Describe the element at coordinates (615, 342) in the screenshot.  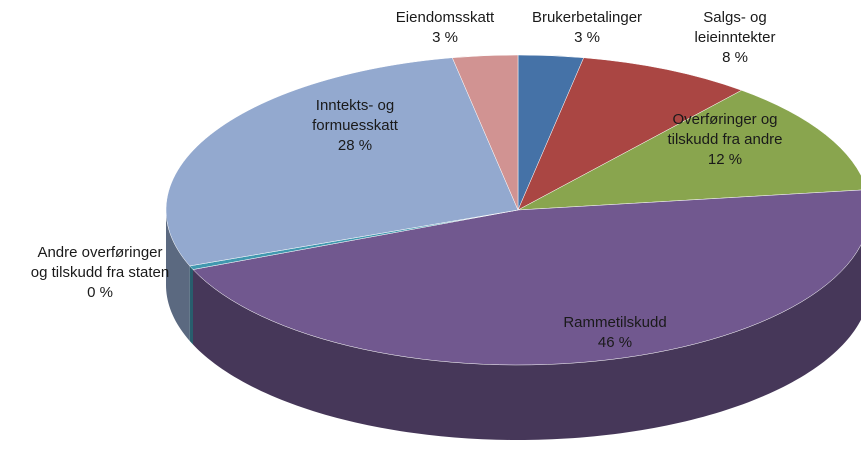
I see `value-label: 46 %` at that location.